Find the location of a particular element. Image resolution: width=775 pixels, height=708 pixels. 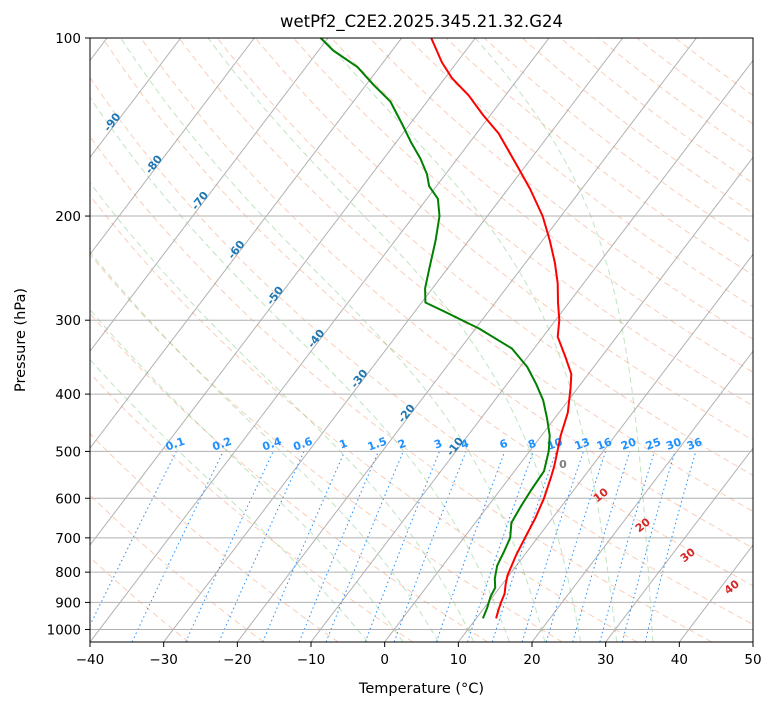

x-axis: −40 −30 −20 −10 0 10 20 30 40 50 is located at coordinates (419, 655).